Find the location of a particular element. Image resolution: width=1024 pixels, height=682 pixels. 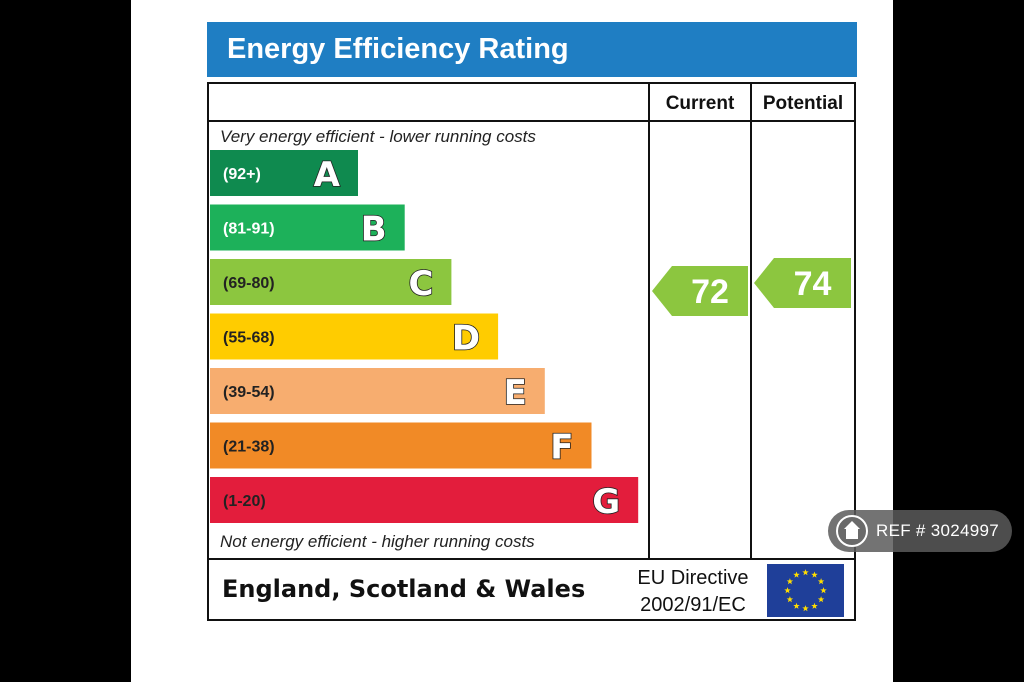

band-range-b: (81-91) is located at coordinates (249, 229).